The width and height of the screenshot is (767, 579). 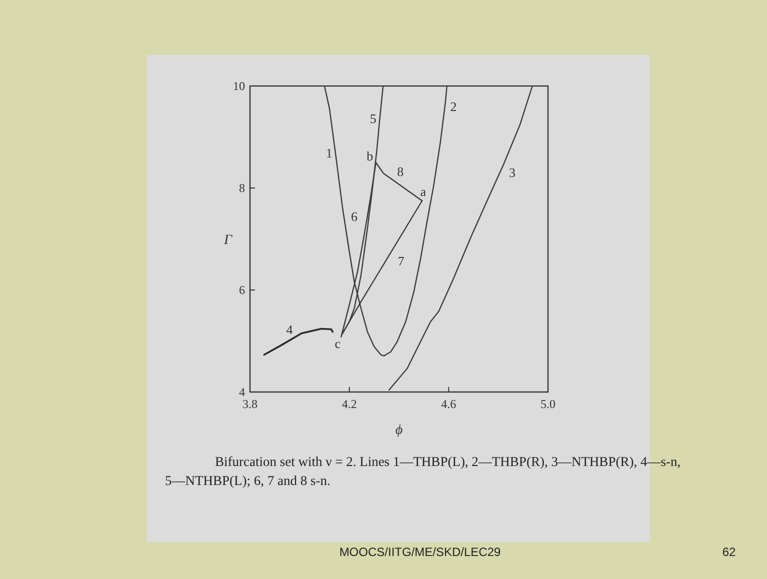 I want to click on y-tick-label: 8, so click(x=242, y=188).